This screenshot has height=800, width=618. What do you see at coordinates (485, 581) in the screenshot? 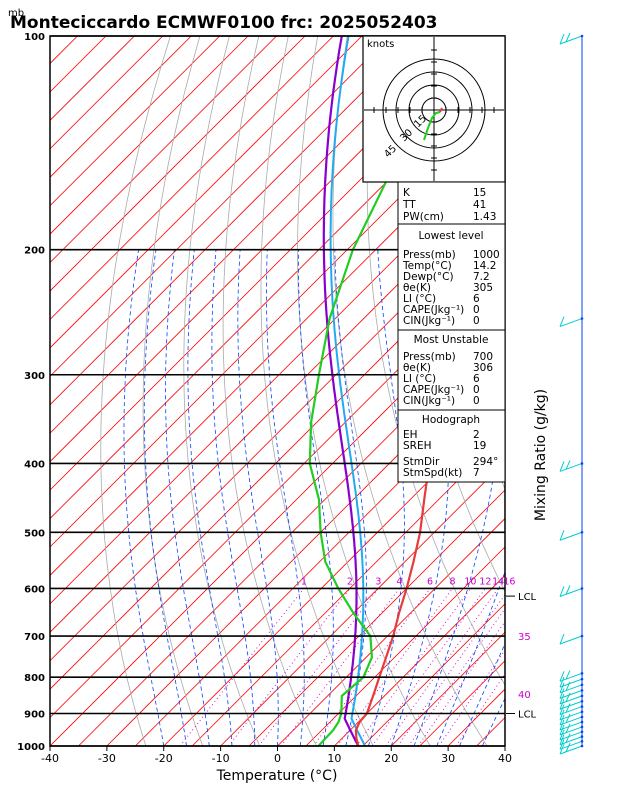
I see `mixing-ratio-label: 12` at bounding box center [485, 581].